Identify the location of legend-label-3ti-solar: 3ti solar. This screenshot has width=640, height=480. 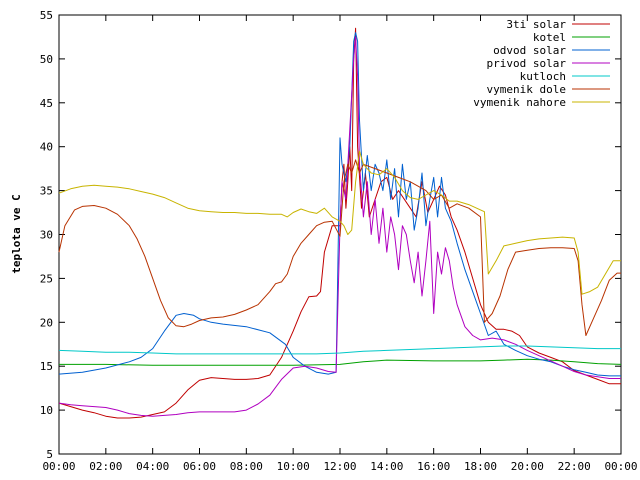
(536, 24).